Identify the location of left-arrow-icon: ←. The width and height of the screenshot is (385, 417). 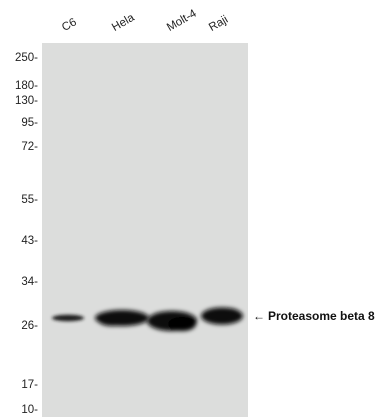
(259, 316).